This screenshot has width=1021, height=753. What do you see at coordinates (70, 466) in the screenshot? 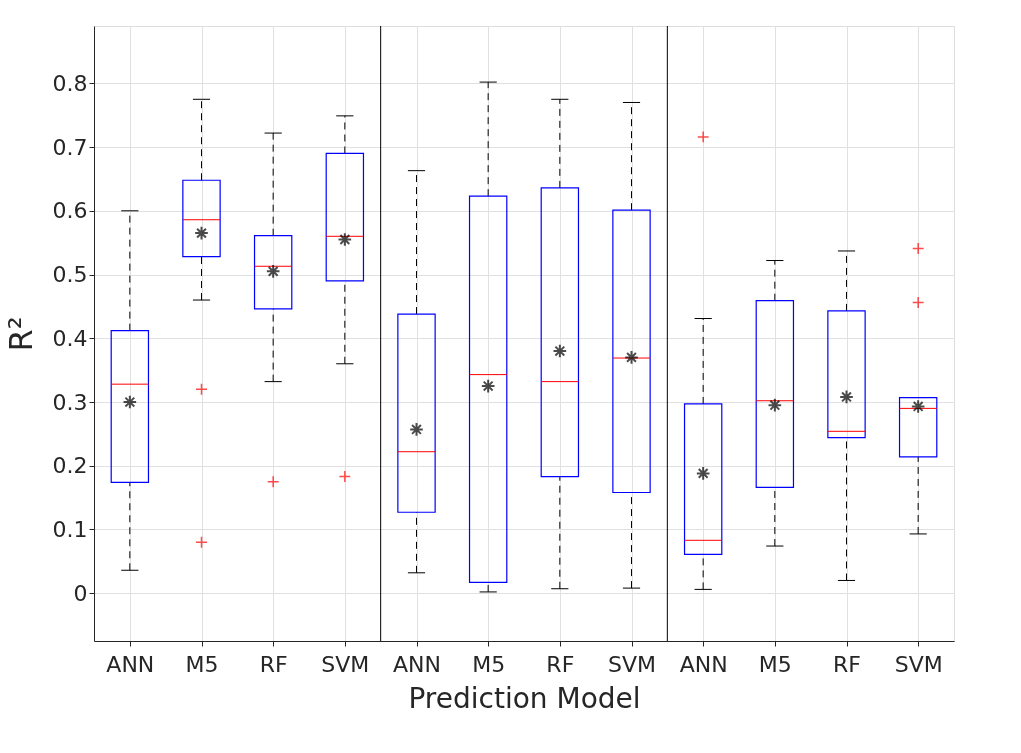
I see `y-tick-label: 0.2` at bounding box center [70, 466].